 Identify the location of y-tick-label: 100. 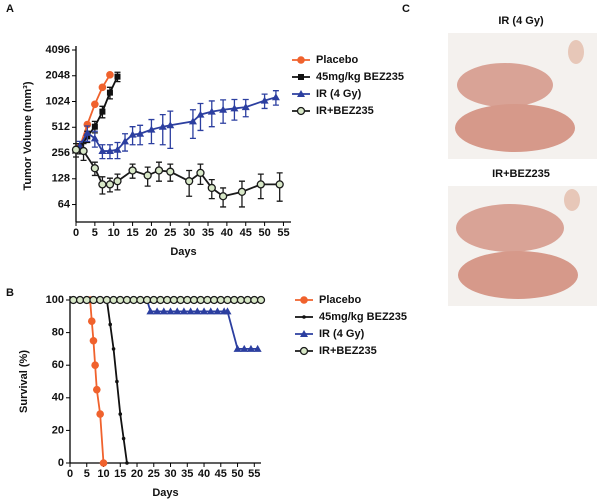
(55, 300).